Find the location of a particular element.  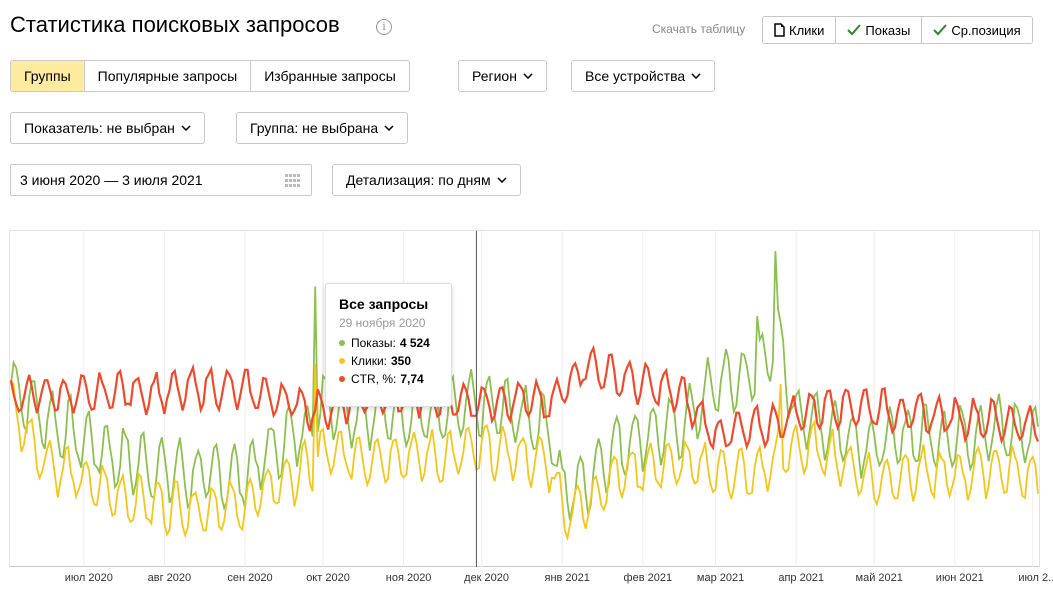

detail-dropdown: Детализация: по дням is located at coordinates (426, 180).